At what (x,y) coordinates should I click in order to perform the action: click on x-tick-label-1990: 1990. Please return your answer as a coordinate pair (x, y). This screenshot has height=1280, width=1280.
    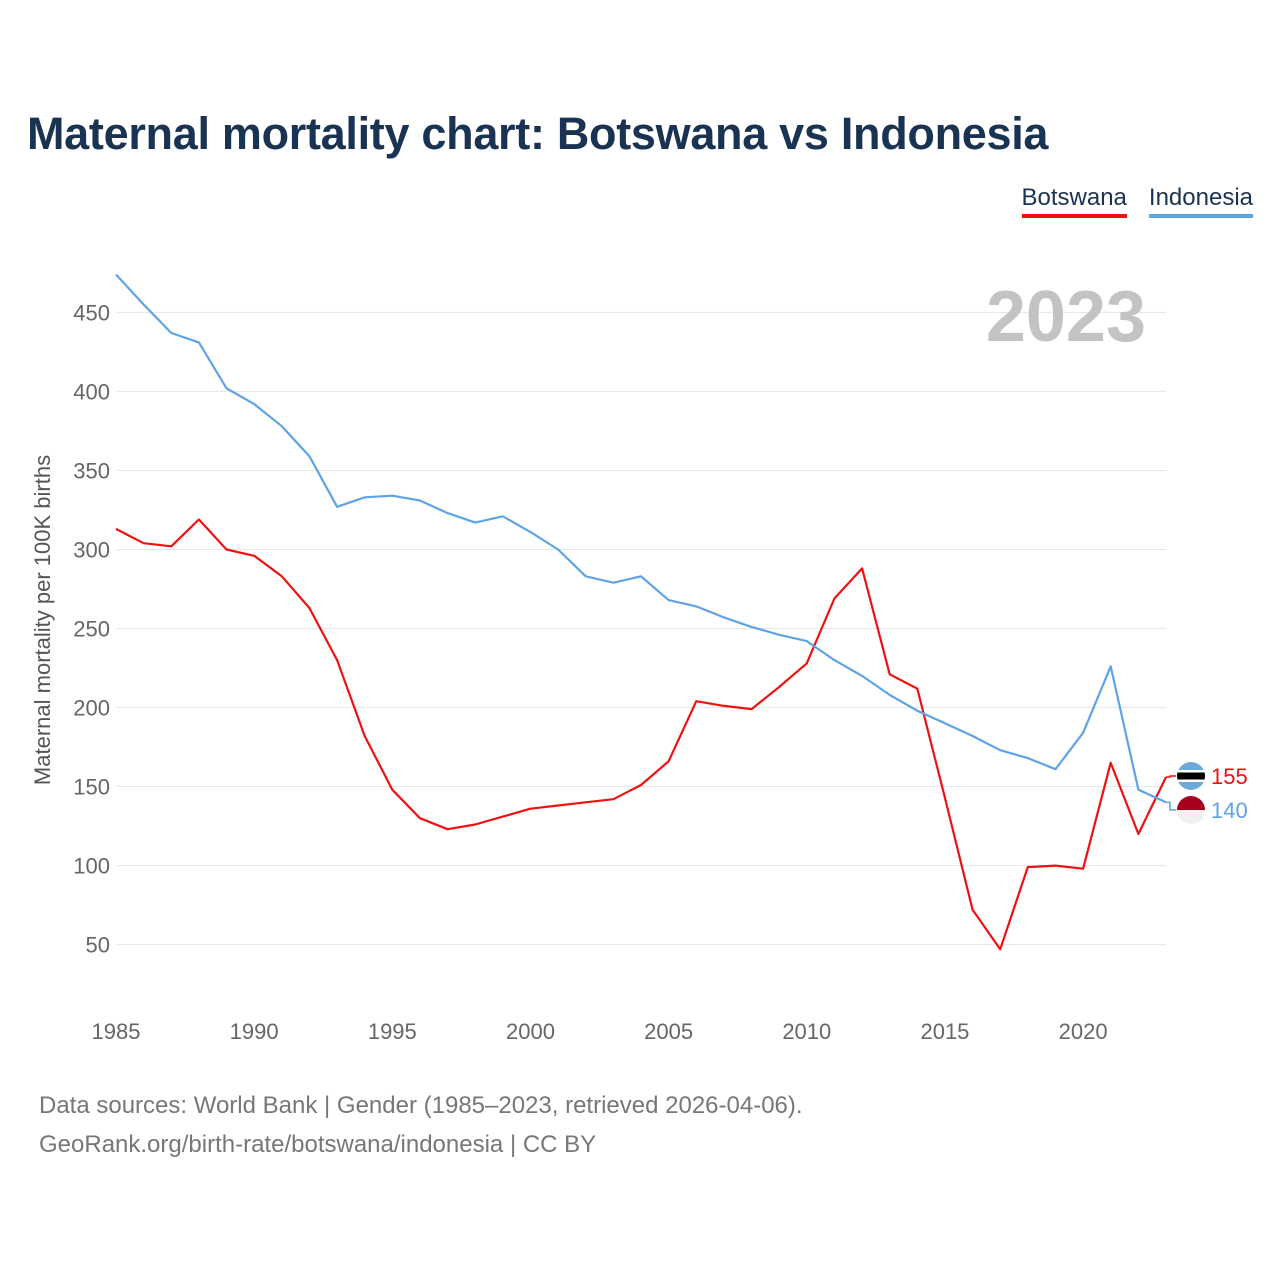
    Looking at the image, I should click on (254, 1031).